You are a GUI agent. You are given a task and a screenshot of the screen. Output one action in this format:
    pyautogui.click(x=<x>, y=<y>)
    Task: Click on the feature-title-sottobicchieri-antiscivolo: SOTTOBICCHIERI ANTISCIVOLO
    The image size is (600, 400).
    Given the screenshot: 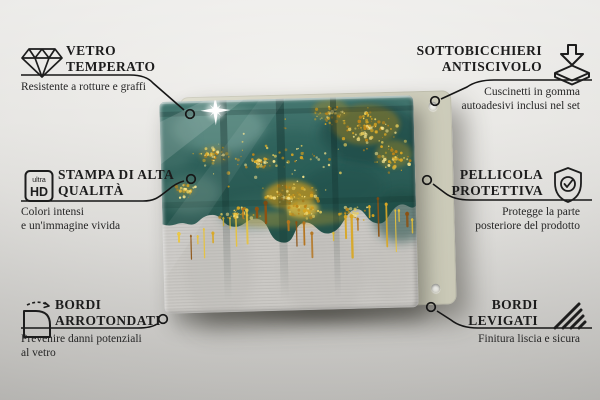 What is the action you would take?
    pyautogui.click(x=479, y=59)
    